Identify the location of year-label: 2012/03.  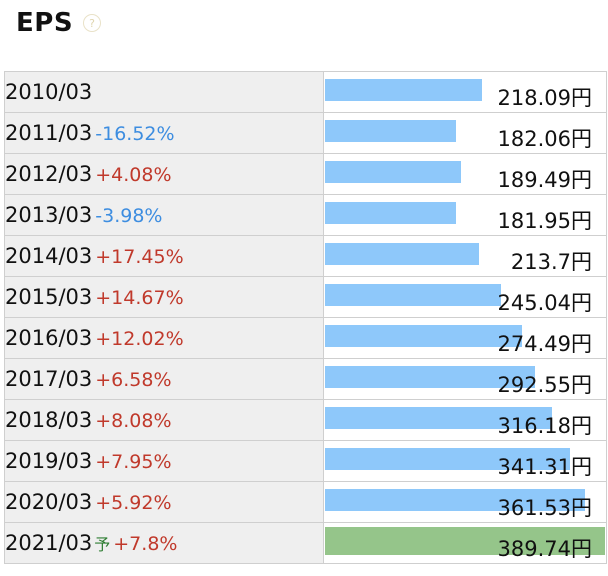
(49, 174).